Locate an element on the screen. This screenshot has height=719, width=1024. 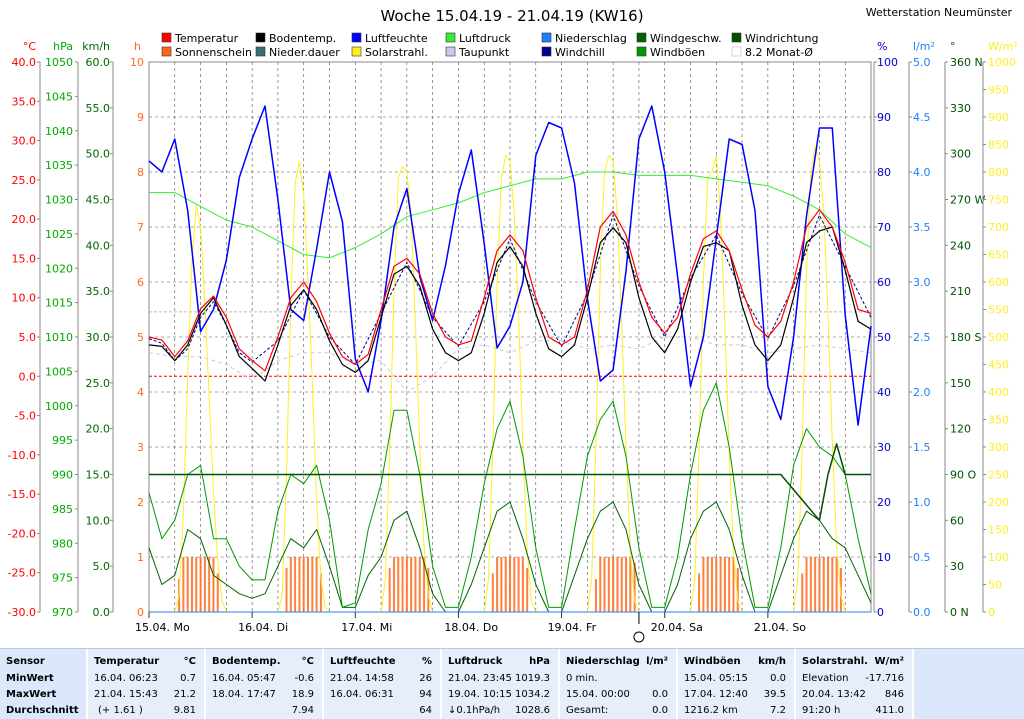
series-line is located at coordinates (510, 557).